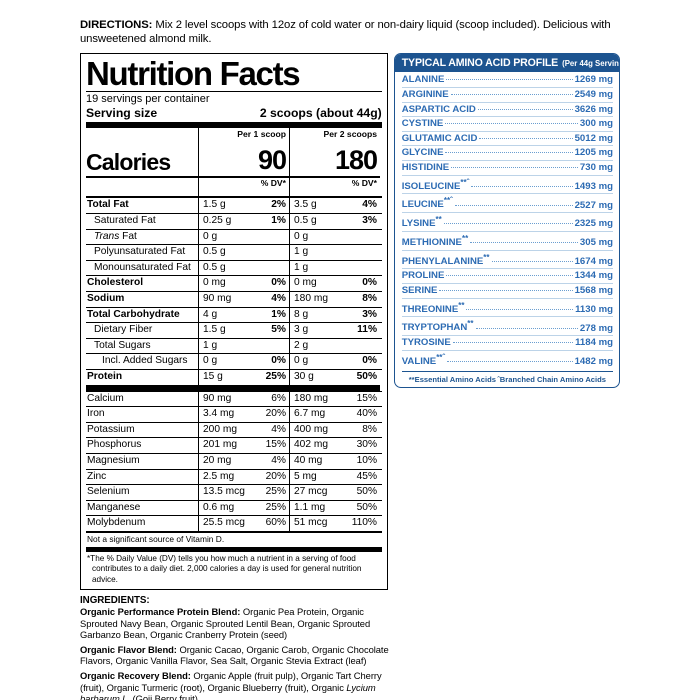 This screenshot has height=700, width=700. I want to click on micronutrient-row: Iron 3.4 mg 20% 6.7 mg 40%, so click(234, 414).